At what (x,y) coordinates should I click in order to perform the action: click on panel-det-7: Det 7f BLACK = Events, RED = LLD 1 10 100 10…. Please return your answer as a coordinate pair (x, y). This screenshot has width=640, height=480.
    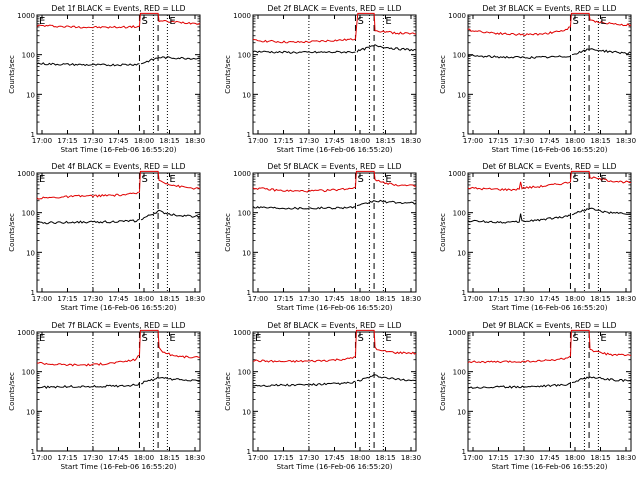
    Looking at the image, I should click on (106, 396).